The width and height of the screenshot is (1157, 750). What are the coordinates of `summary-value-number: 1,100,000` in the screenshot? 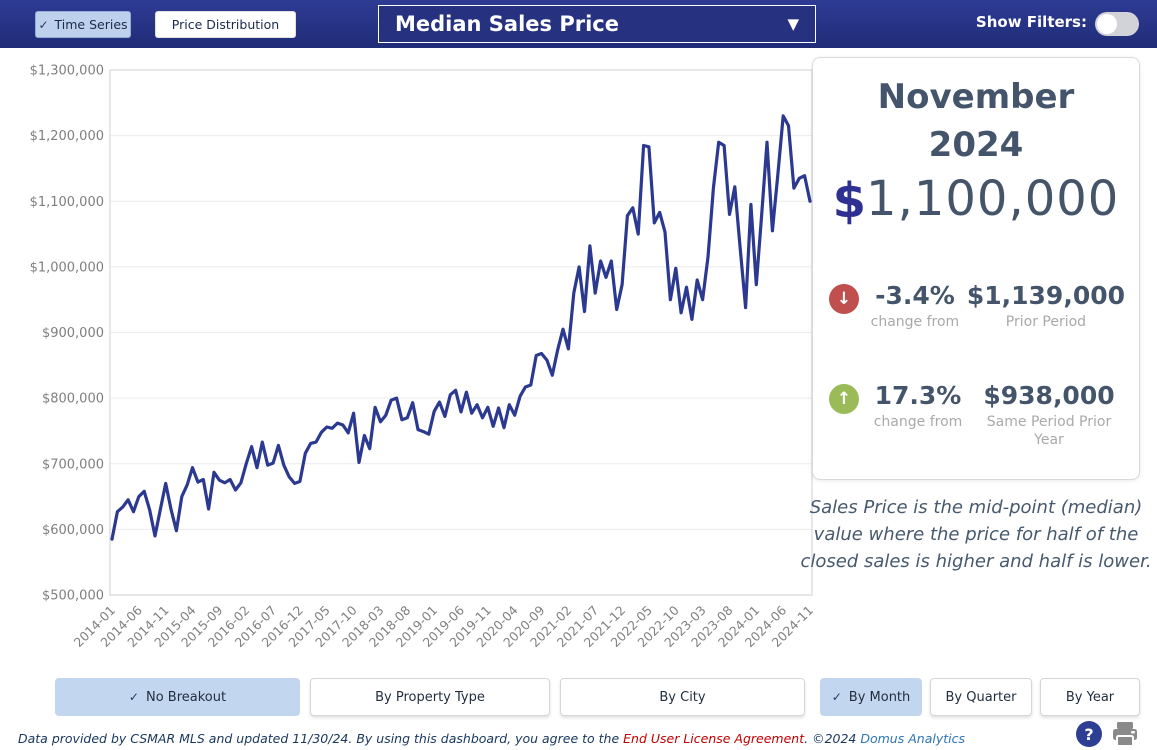 It's located at (993, 199).